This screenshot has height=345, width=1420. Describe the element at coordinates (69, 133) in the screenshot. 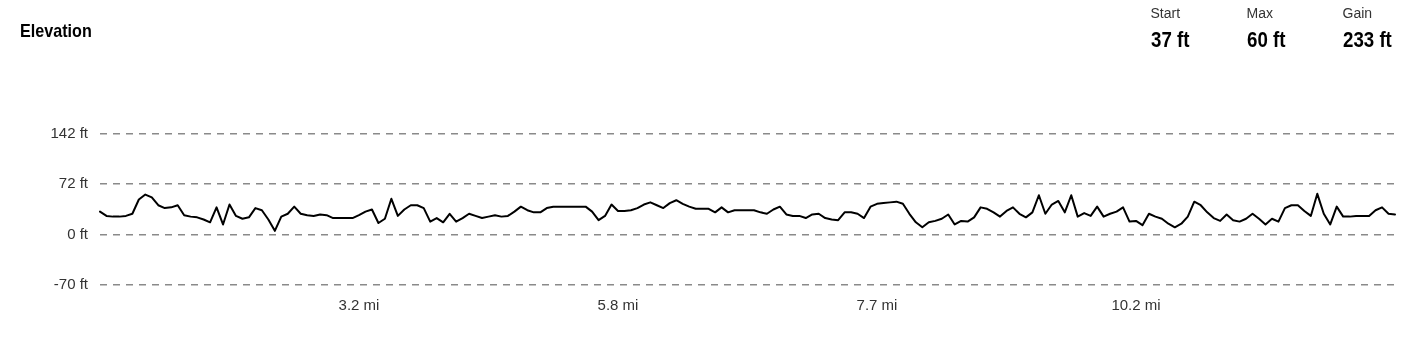

I see `y-tick-label: 142 ft` at that location.